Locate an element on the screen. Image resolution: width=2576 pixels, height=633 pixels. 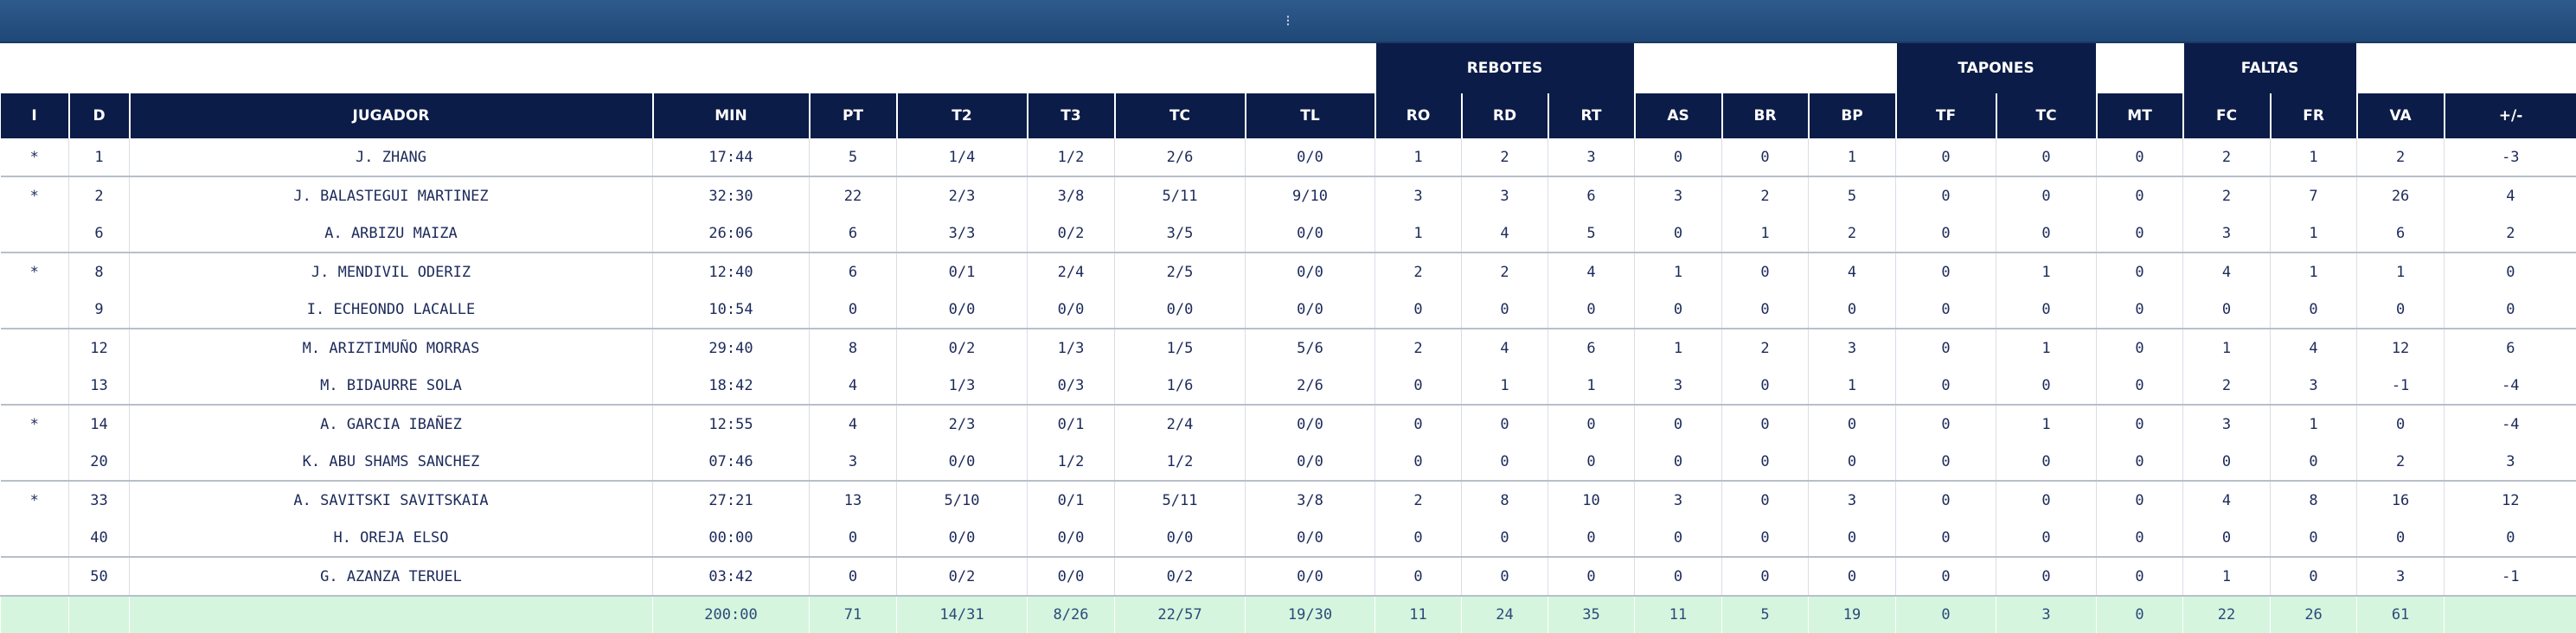
stat-cell: 1/5 is located at coordinates (1180, 348).